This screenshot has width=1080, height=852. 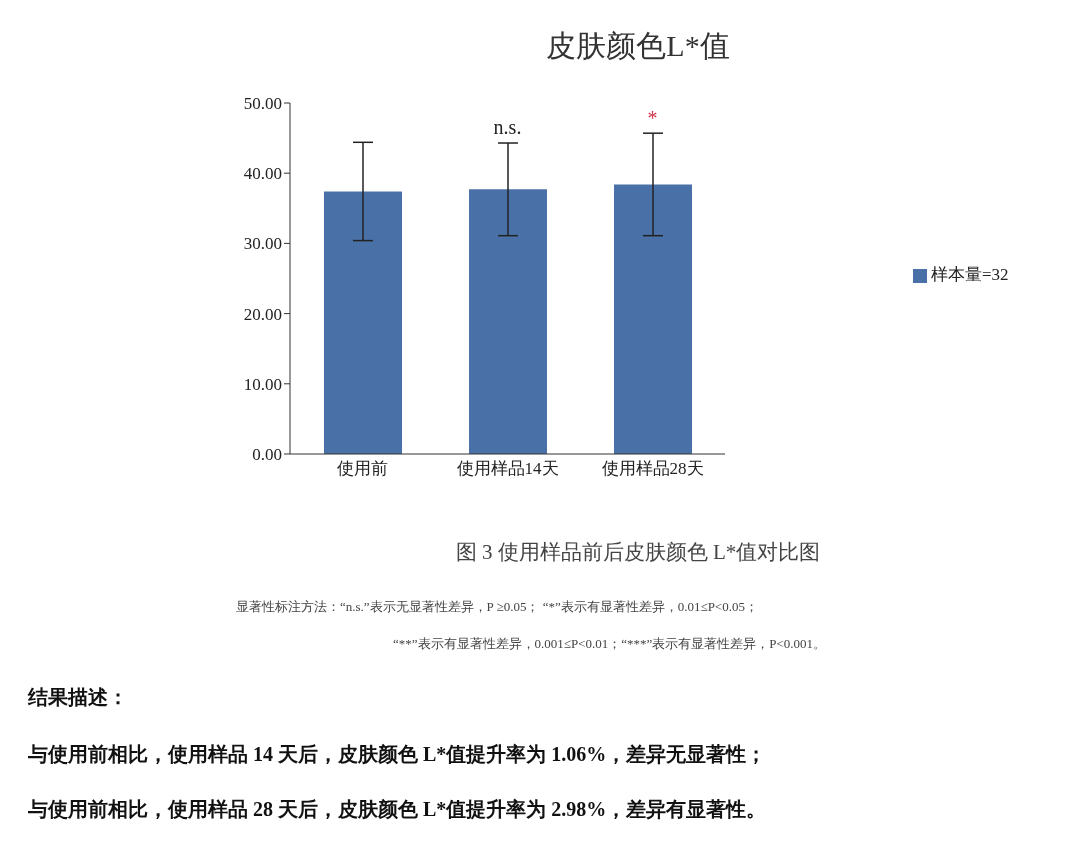 What do you see at coordinates (262, 244) in the screenshot?
I see `y-tick-label: 30.00` at bounding box center [262, 244].